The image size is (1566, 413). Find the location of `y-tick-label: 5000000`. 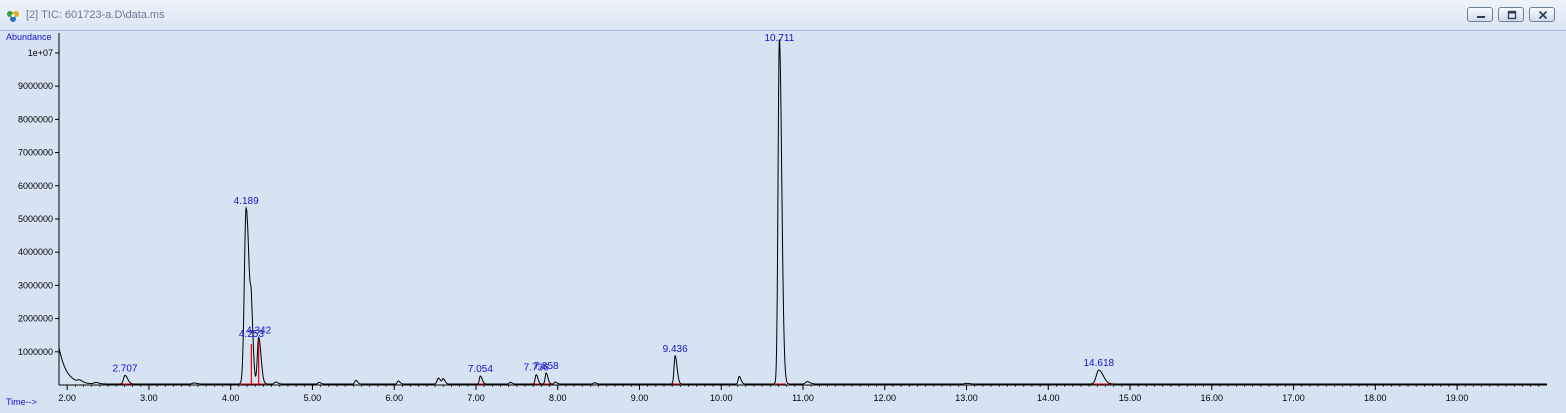

y-tick-label: 5000000 is located at coordinates (35, 219).